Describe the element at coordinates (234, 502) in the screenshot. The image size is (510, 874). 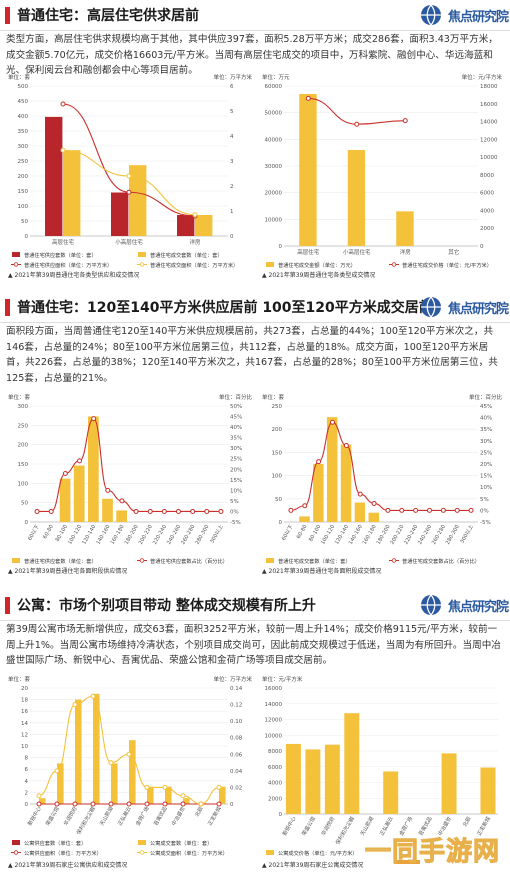
I see `y-tick-label-right: 5%` at that location.